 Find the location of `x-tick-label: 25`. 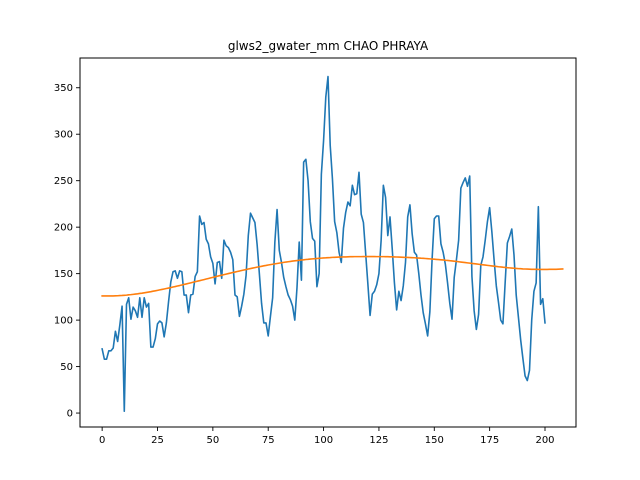

x-tick-label: 25 is located at coordinates (157, 440).